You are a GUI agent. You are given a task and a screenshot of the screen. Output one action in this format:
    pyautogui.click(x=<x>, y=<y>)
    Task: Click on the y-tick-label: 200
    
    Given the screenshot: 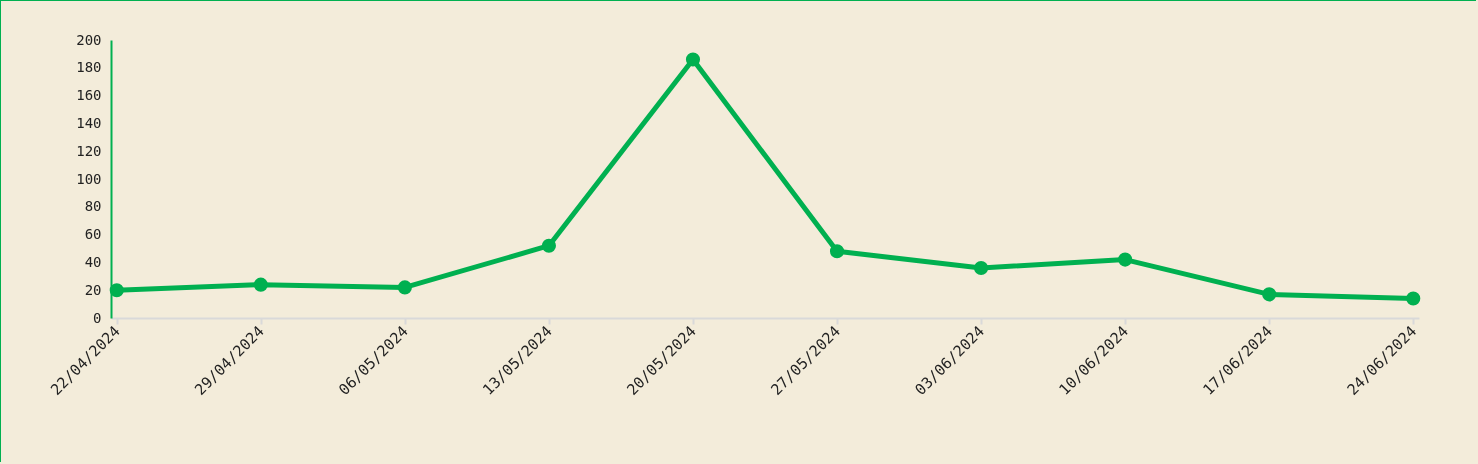 What is the action you would take?
    pyautogui.click(x=89, y=39)
    